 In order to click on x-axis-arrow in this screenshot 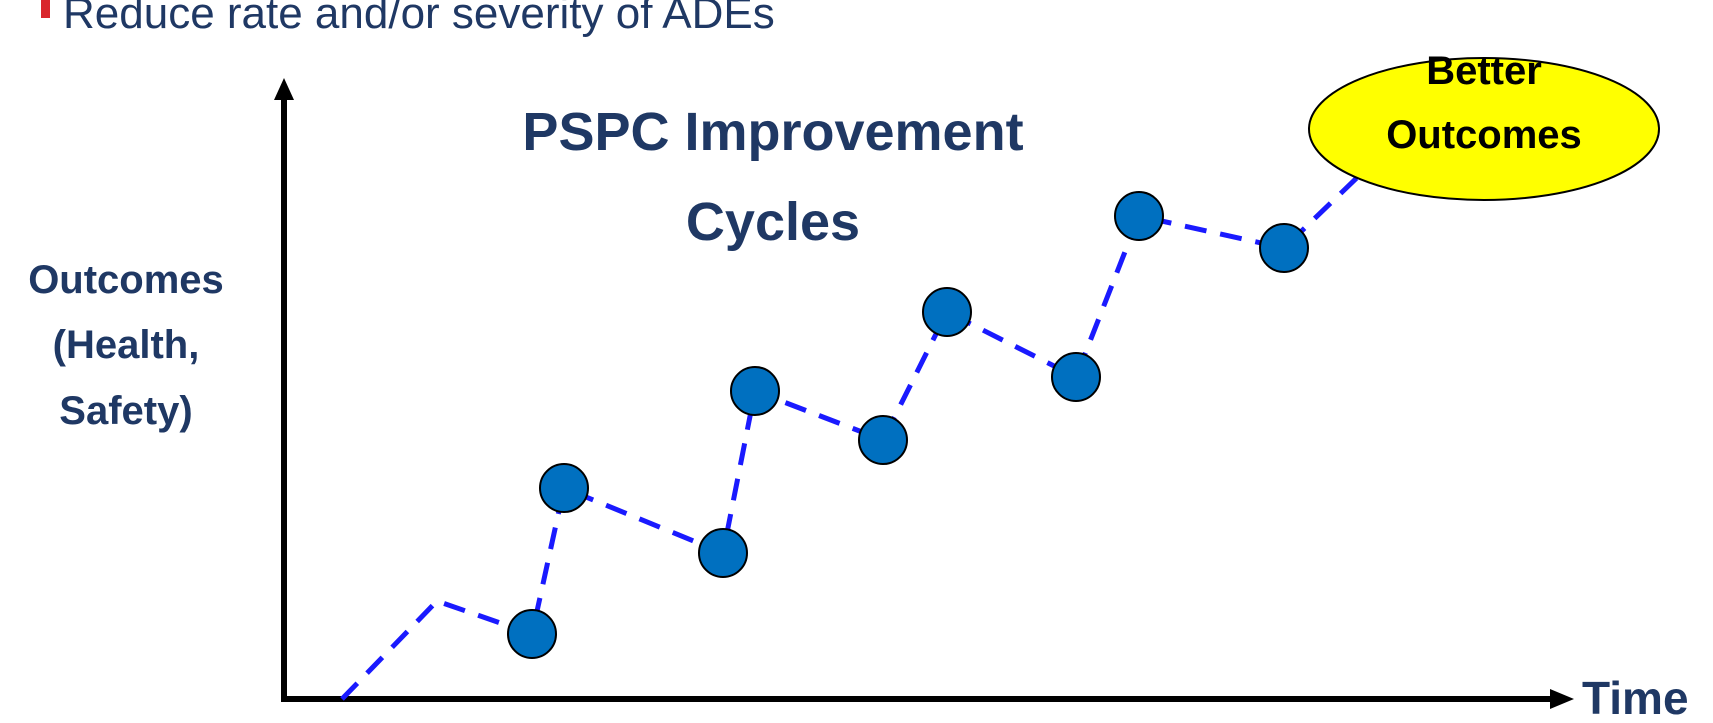, I will do `click(1562, 699)`.